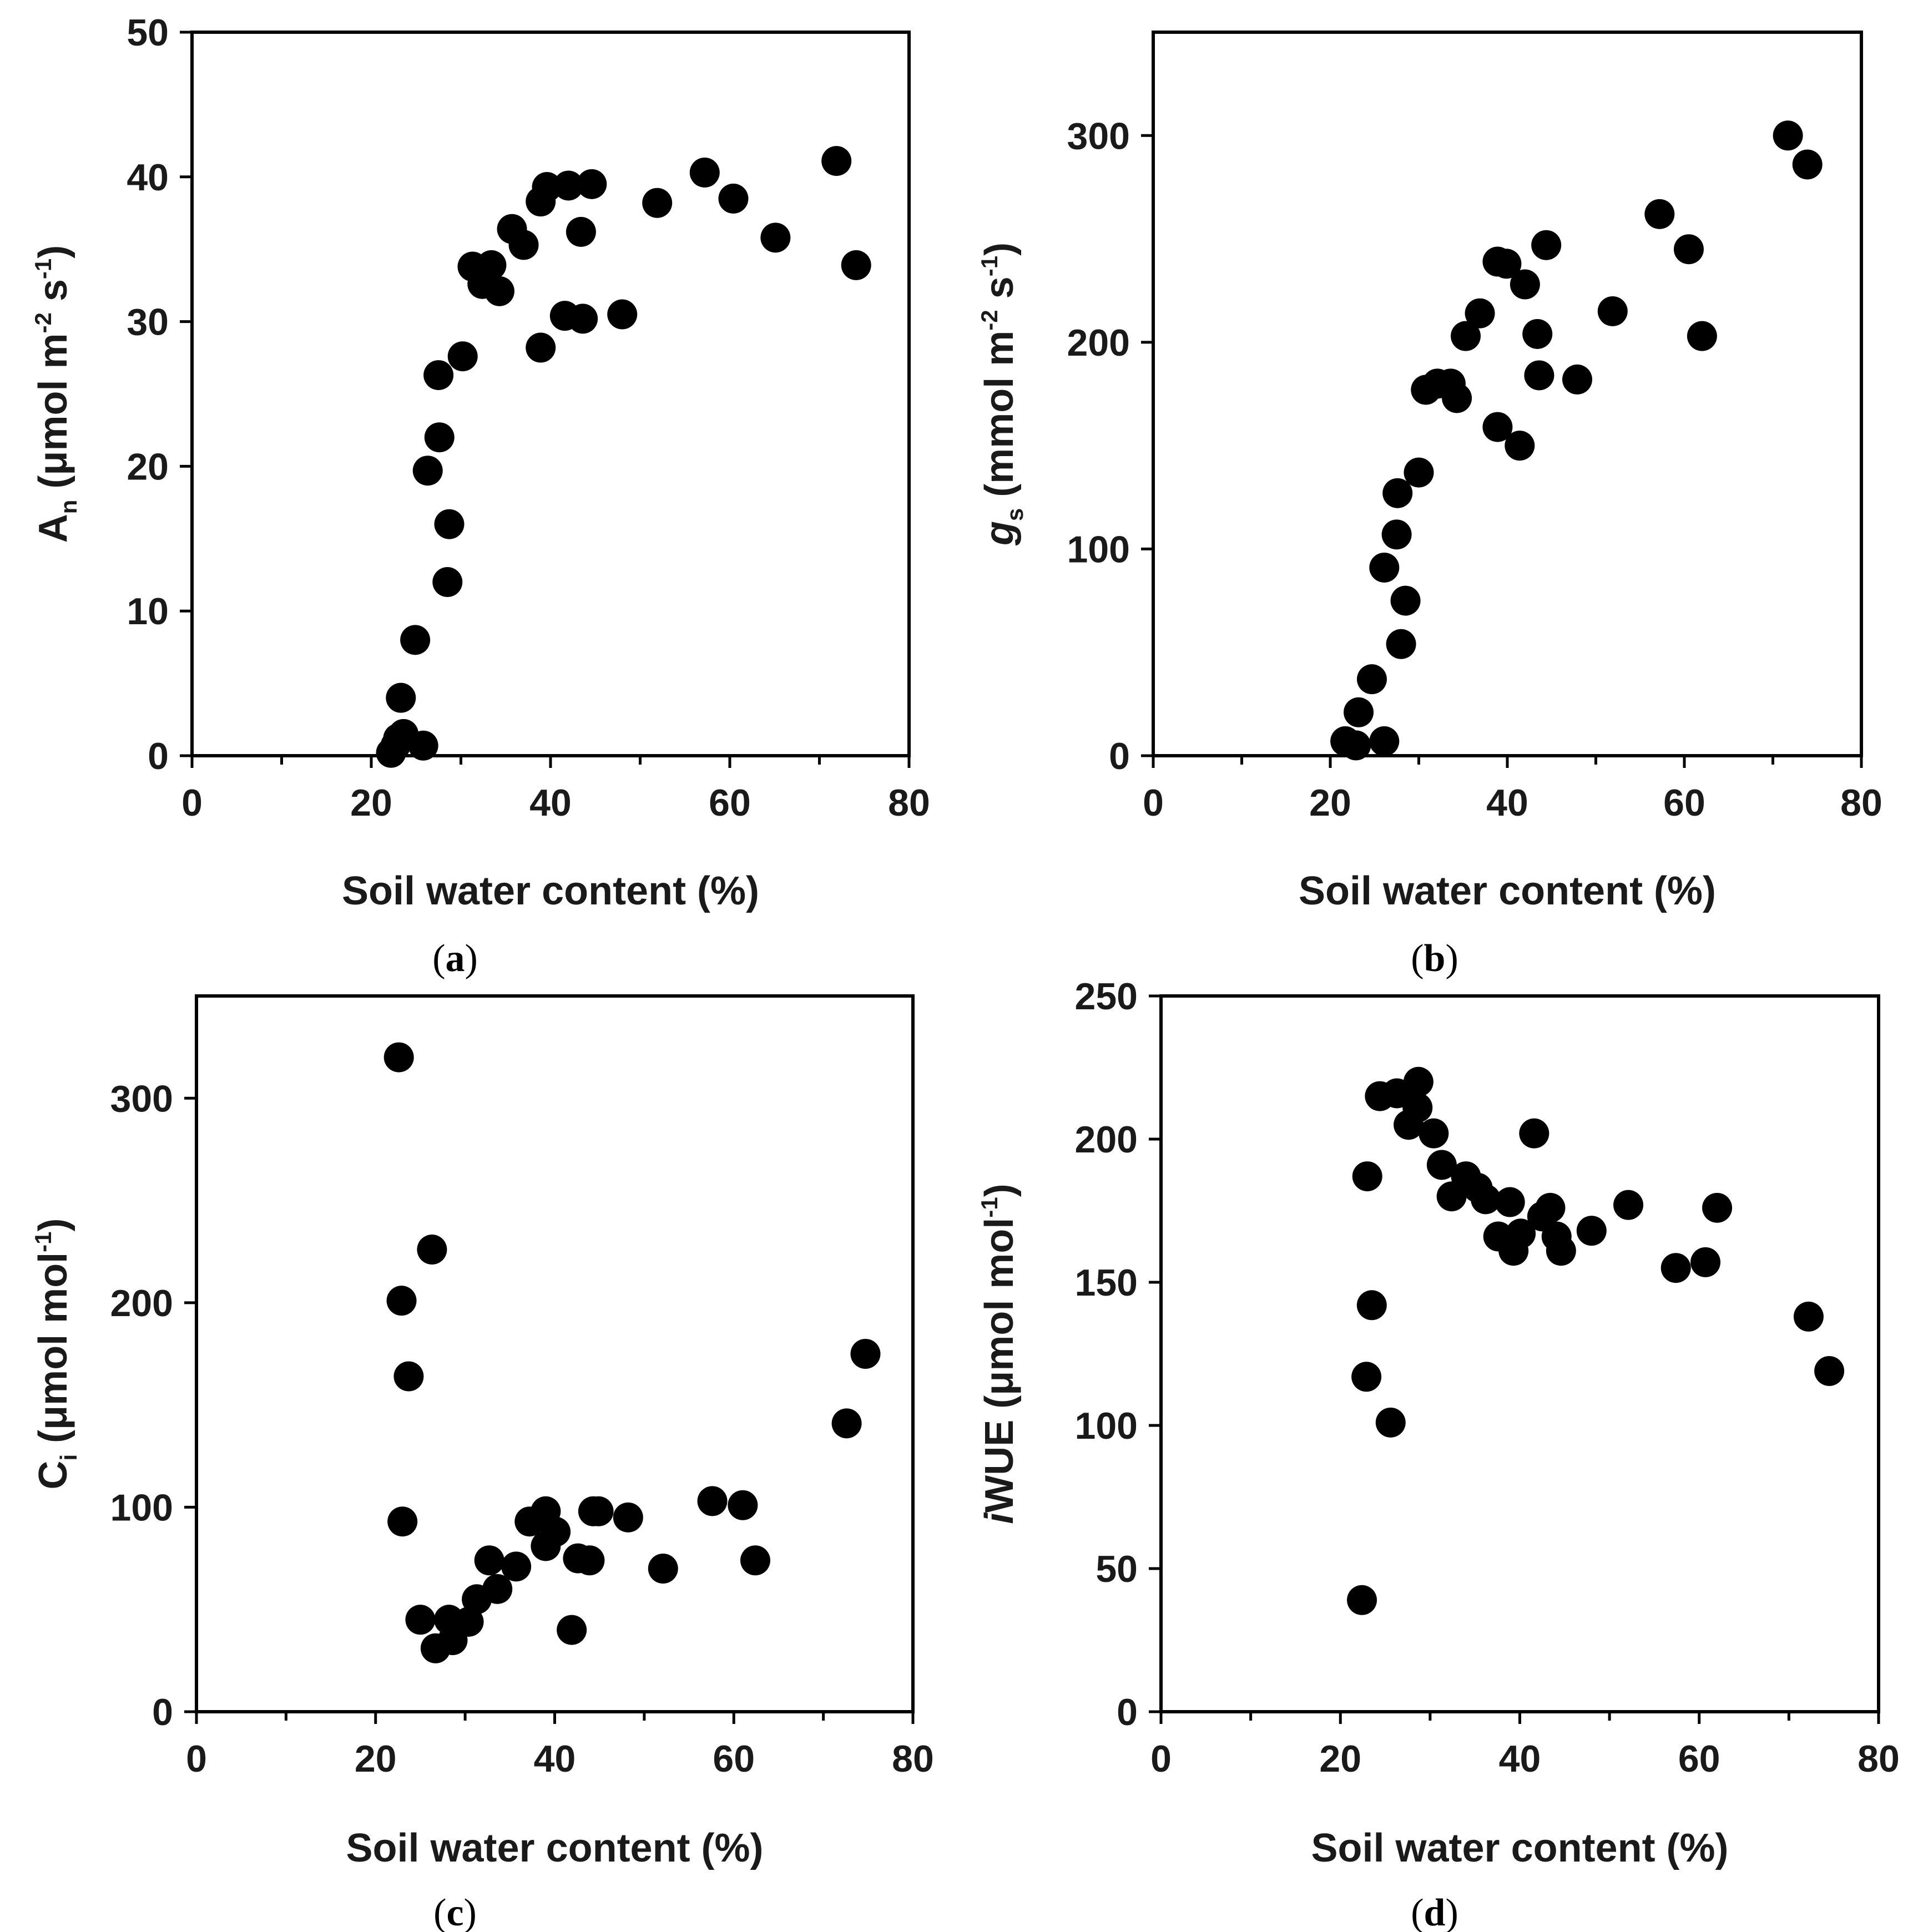 The image size is (1908, 1932). What do you see at coordinates (1161, 1759) in the screenshot?
I see `x-tick-label-d: 0` at bounding box center [1161, 1759].